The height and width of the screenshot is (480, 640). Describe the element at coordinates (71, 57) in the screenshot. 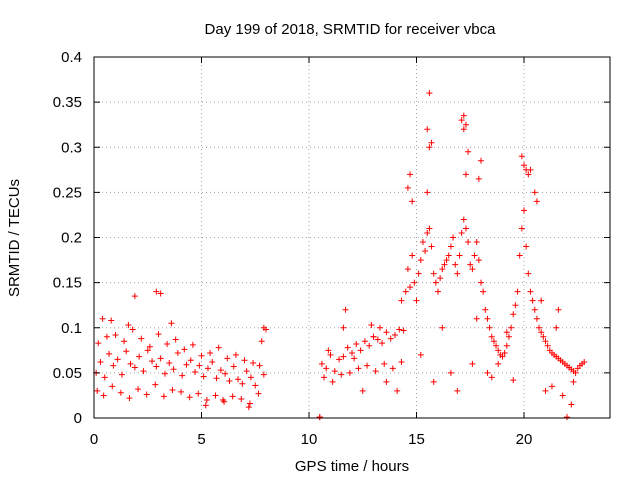

I see `y-tick-label: 0.4` at that location.